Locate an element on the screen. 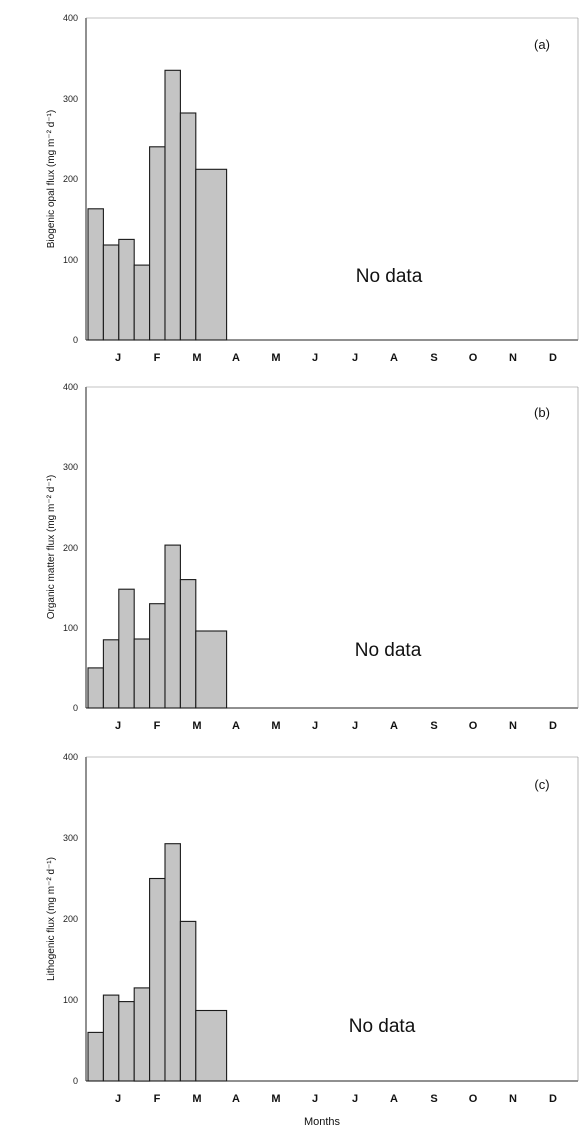 The height and width of the screenshot is (1133, 580). panel-a-y-tick-label: 200 is located at coordinates (70, 179).